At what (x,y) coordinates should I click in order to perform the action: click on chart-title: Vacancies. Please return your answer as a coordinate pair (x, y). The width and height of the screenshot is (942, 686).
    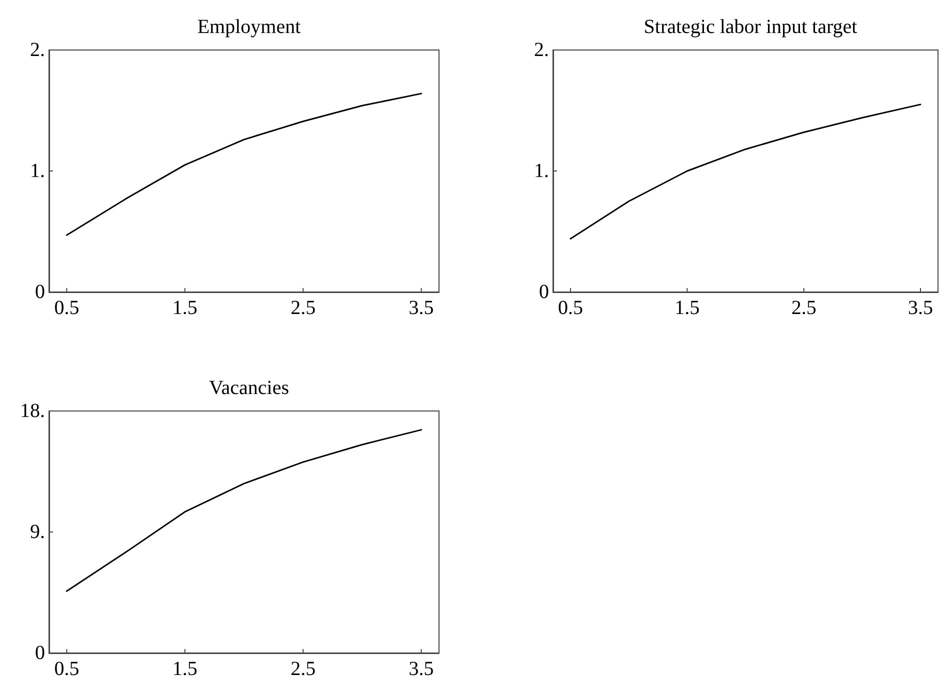
    Looking at the image, I should click on (249, 388).